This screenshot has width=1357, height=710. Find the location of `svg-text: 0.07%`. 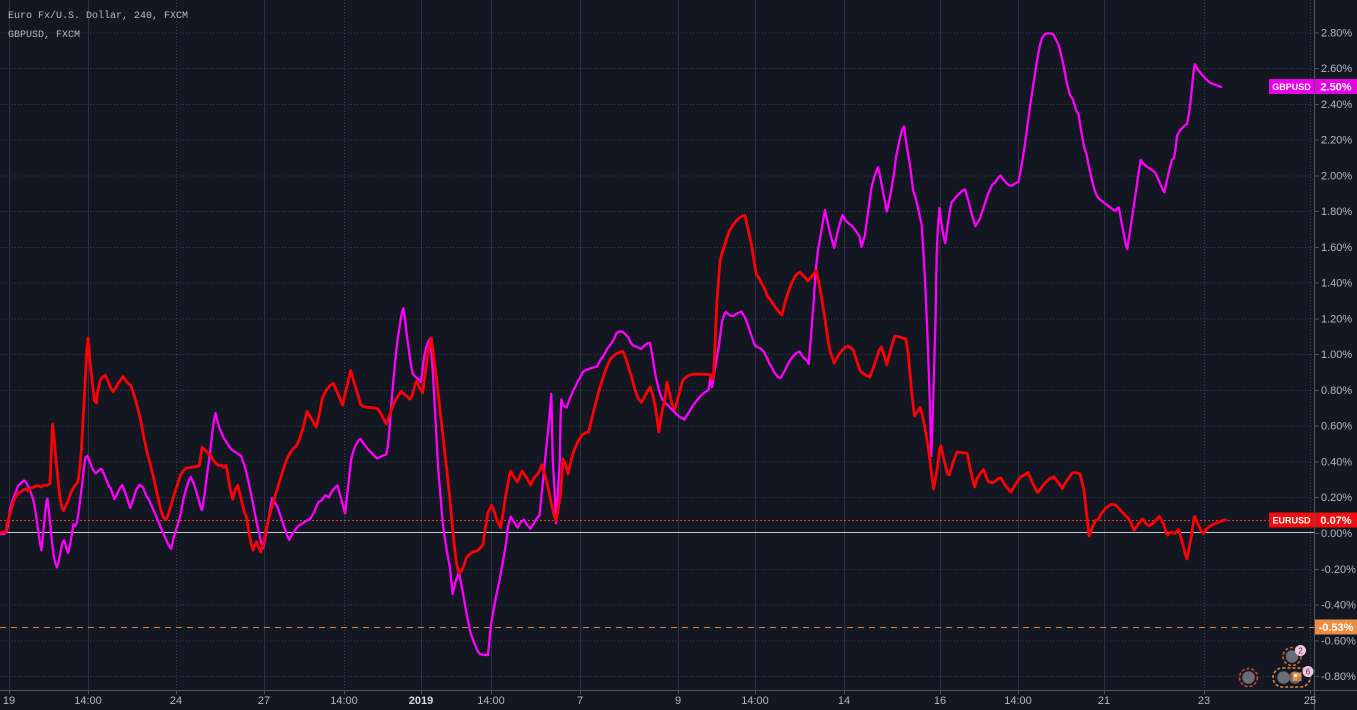

svg-text: 0.07% is located at coordinates (1335, 521).